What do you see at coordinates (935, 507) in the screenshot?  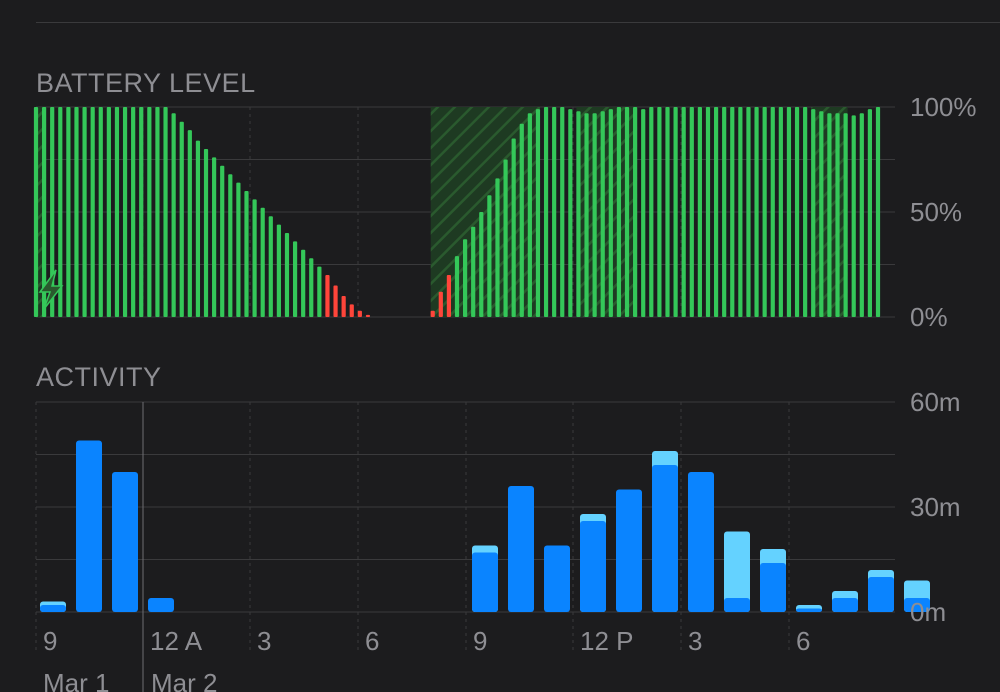 I see `activity-y-label: 30m` at bounding box center [935, 507].